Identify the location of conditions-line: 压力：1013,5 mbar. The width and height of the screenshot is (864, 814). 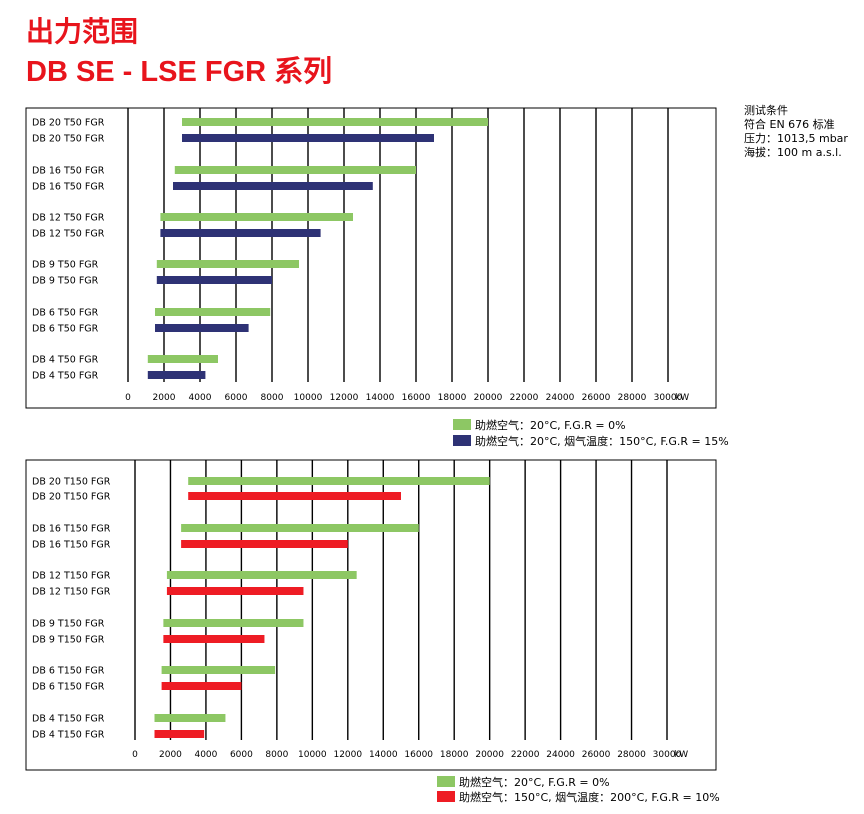
(796, 138).